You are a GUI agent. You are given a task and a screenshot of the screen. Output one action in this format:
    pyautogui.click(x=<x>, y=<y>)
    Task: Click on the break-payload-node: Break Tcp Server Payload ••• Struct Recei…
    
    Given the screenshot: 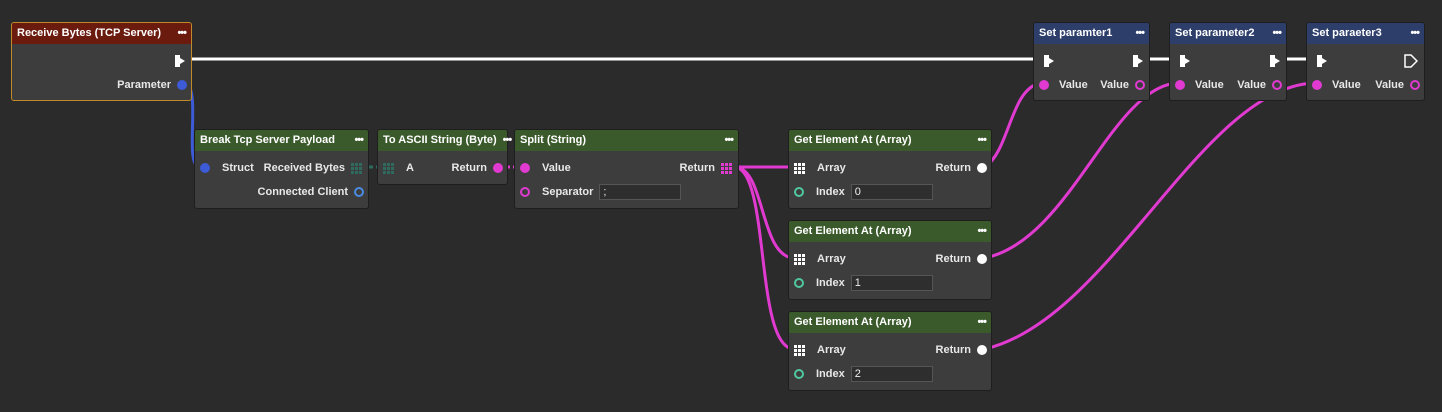 What is the action you would take?
    pyautogui.click(x=281, y=169)
    